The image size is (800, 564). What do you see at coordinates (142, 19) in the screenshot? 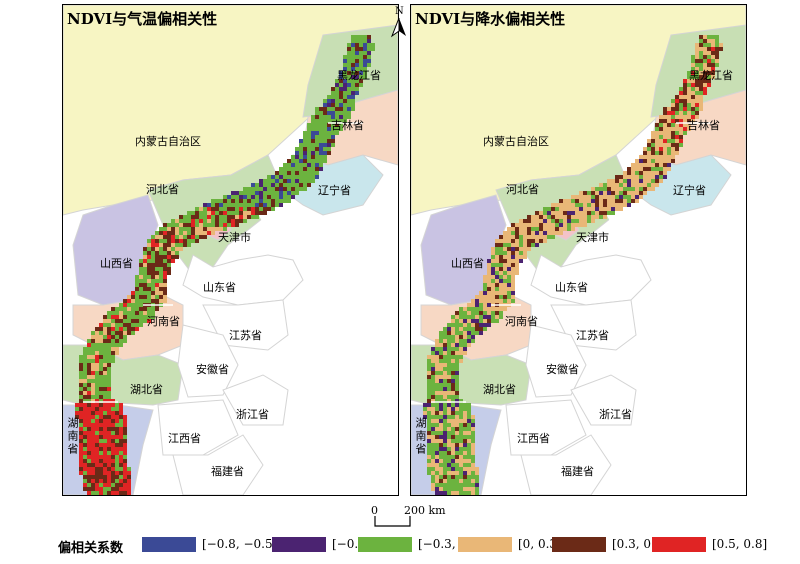
I see `panel-title: NDVI与气温偏相关性` at bounding box center [142, 19].